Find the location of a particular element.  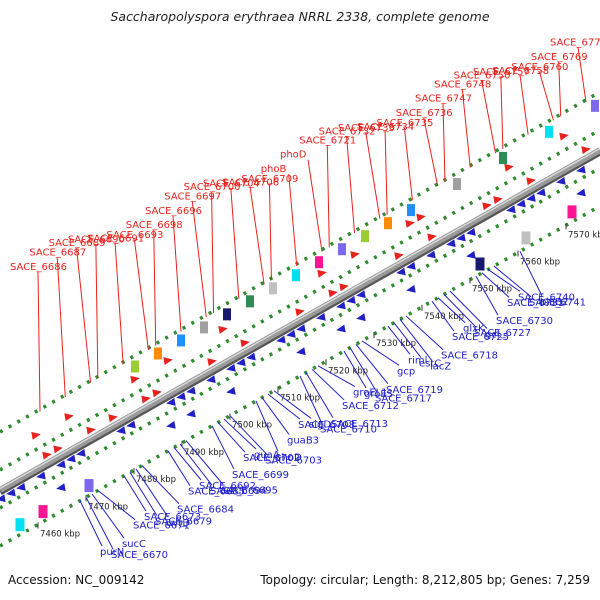

gene-label-succ: sucC is located at coordinates (134, 544).